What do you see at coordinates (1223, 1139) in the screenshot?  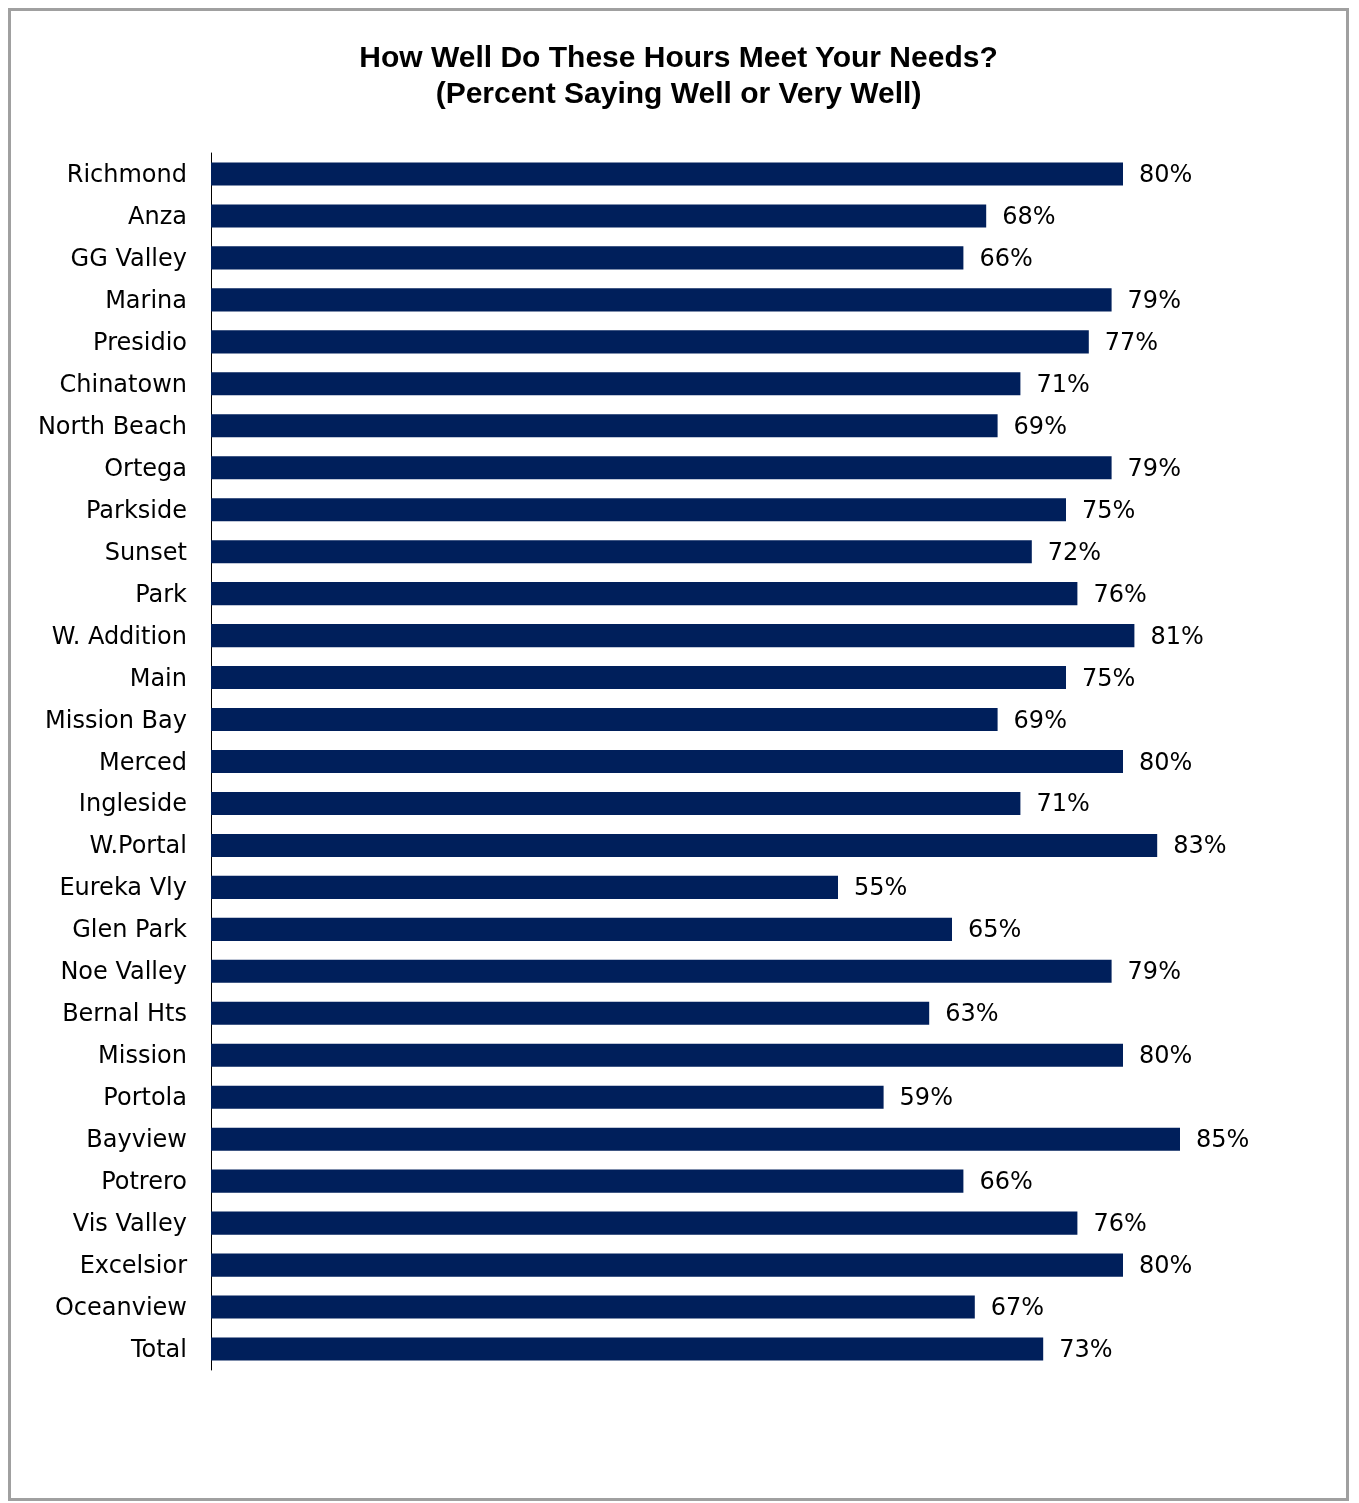 I see `data-label: 85%` at bounding box center [1223, 1139].